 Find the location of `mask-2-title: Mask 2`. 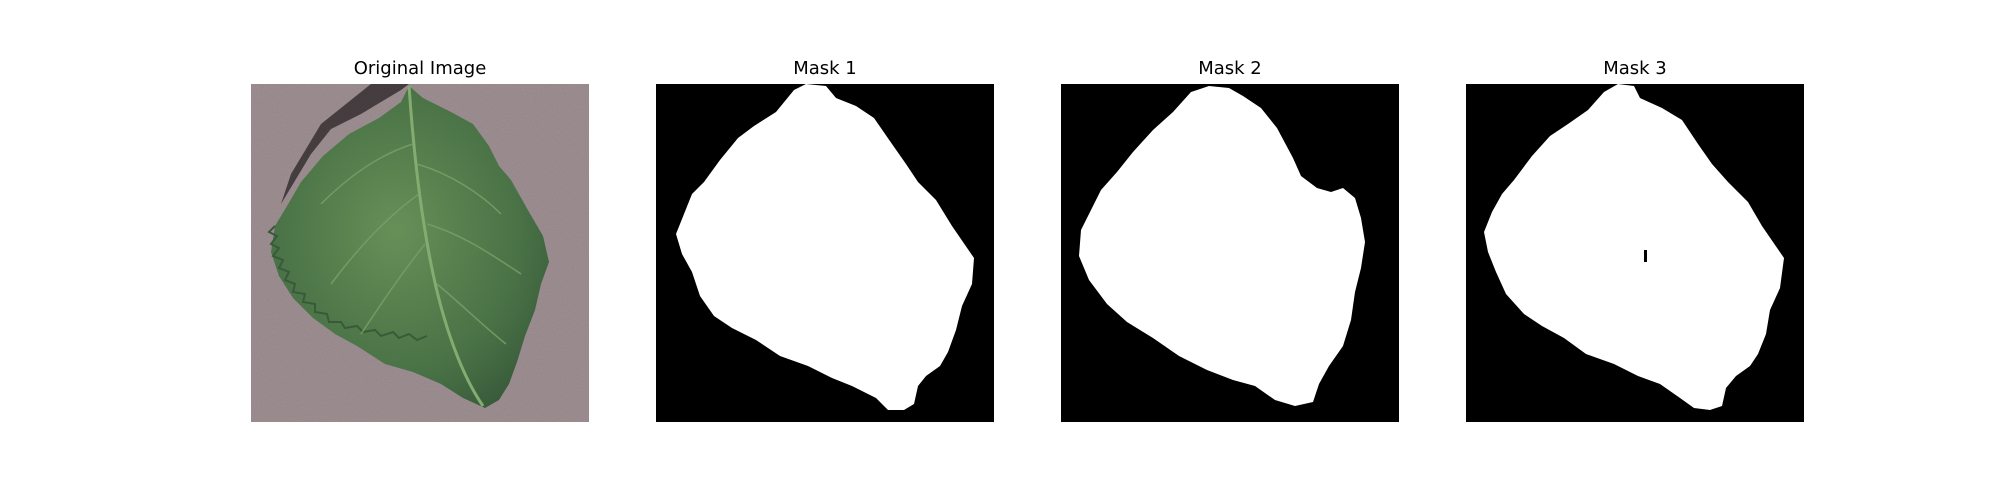

mask-2-title: Mask 2 is located at coordinates (1230, 68).